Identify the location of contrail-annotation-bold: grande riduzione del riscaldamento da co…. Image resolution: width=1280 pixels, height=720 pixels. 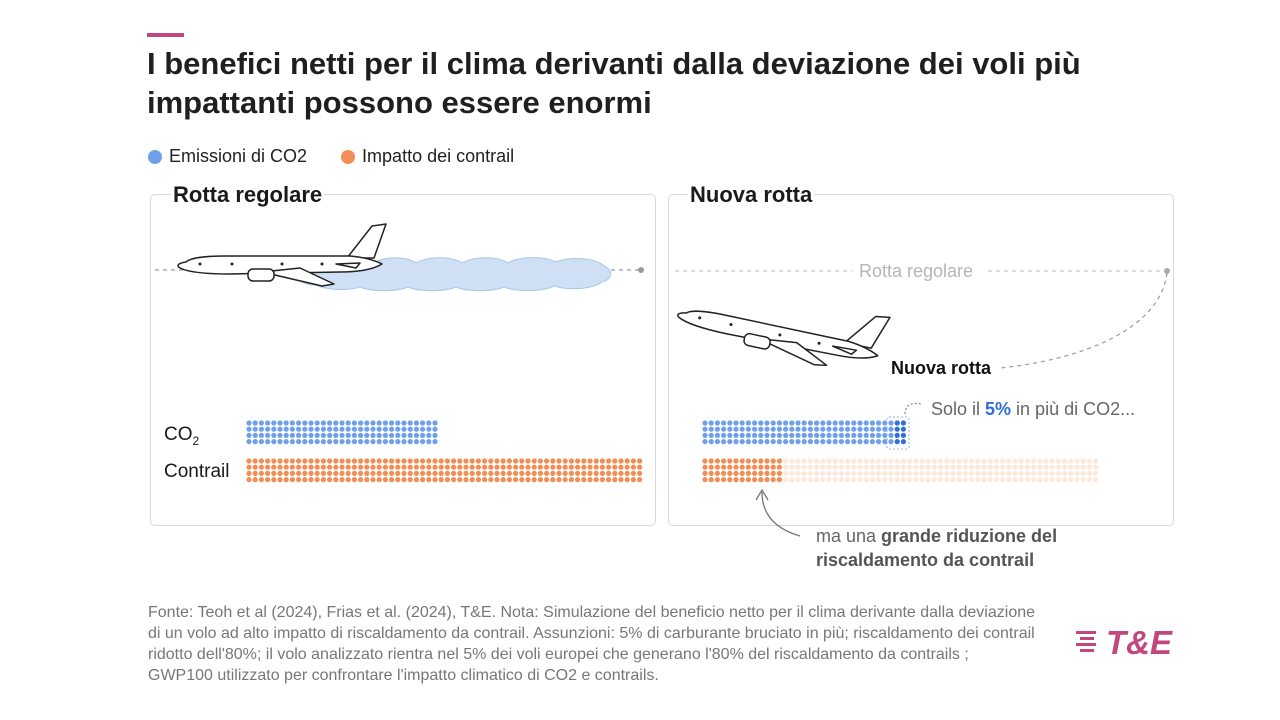
(937, 548).